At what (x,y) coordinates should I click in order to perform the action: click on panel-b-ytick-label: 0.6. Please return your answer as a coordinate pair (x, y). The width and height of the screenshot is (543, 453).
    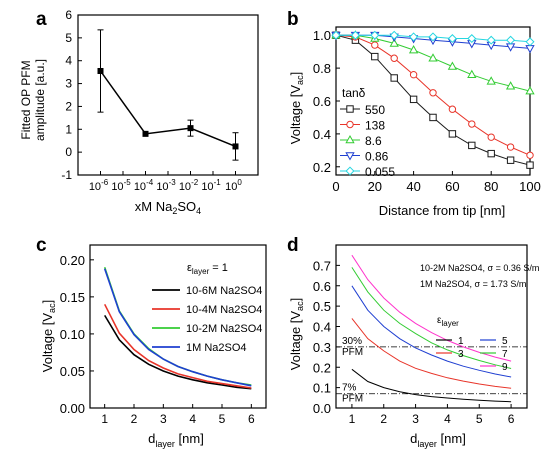
    Looking at the image, I should click on (322, 101).